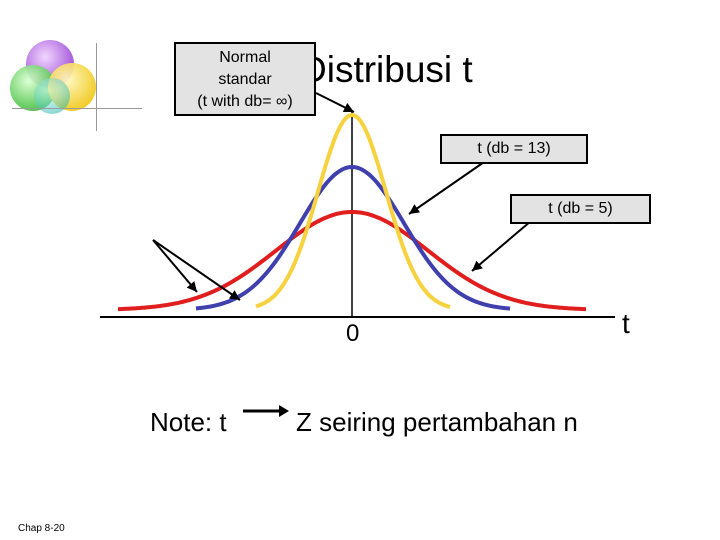 The image size is (720, 540). What do you see at coordinates (448, 187) in the screenshot?
I see `arrow-t13-line` at bounding box center [448, 187].